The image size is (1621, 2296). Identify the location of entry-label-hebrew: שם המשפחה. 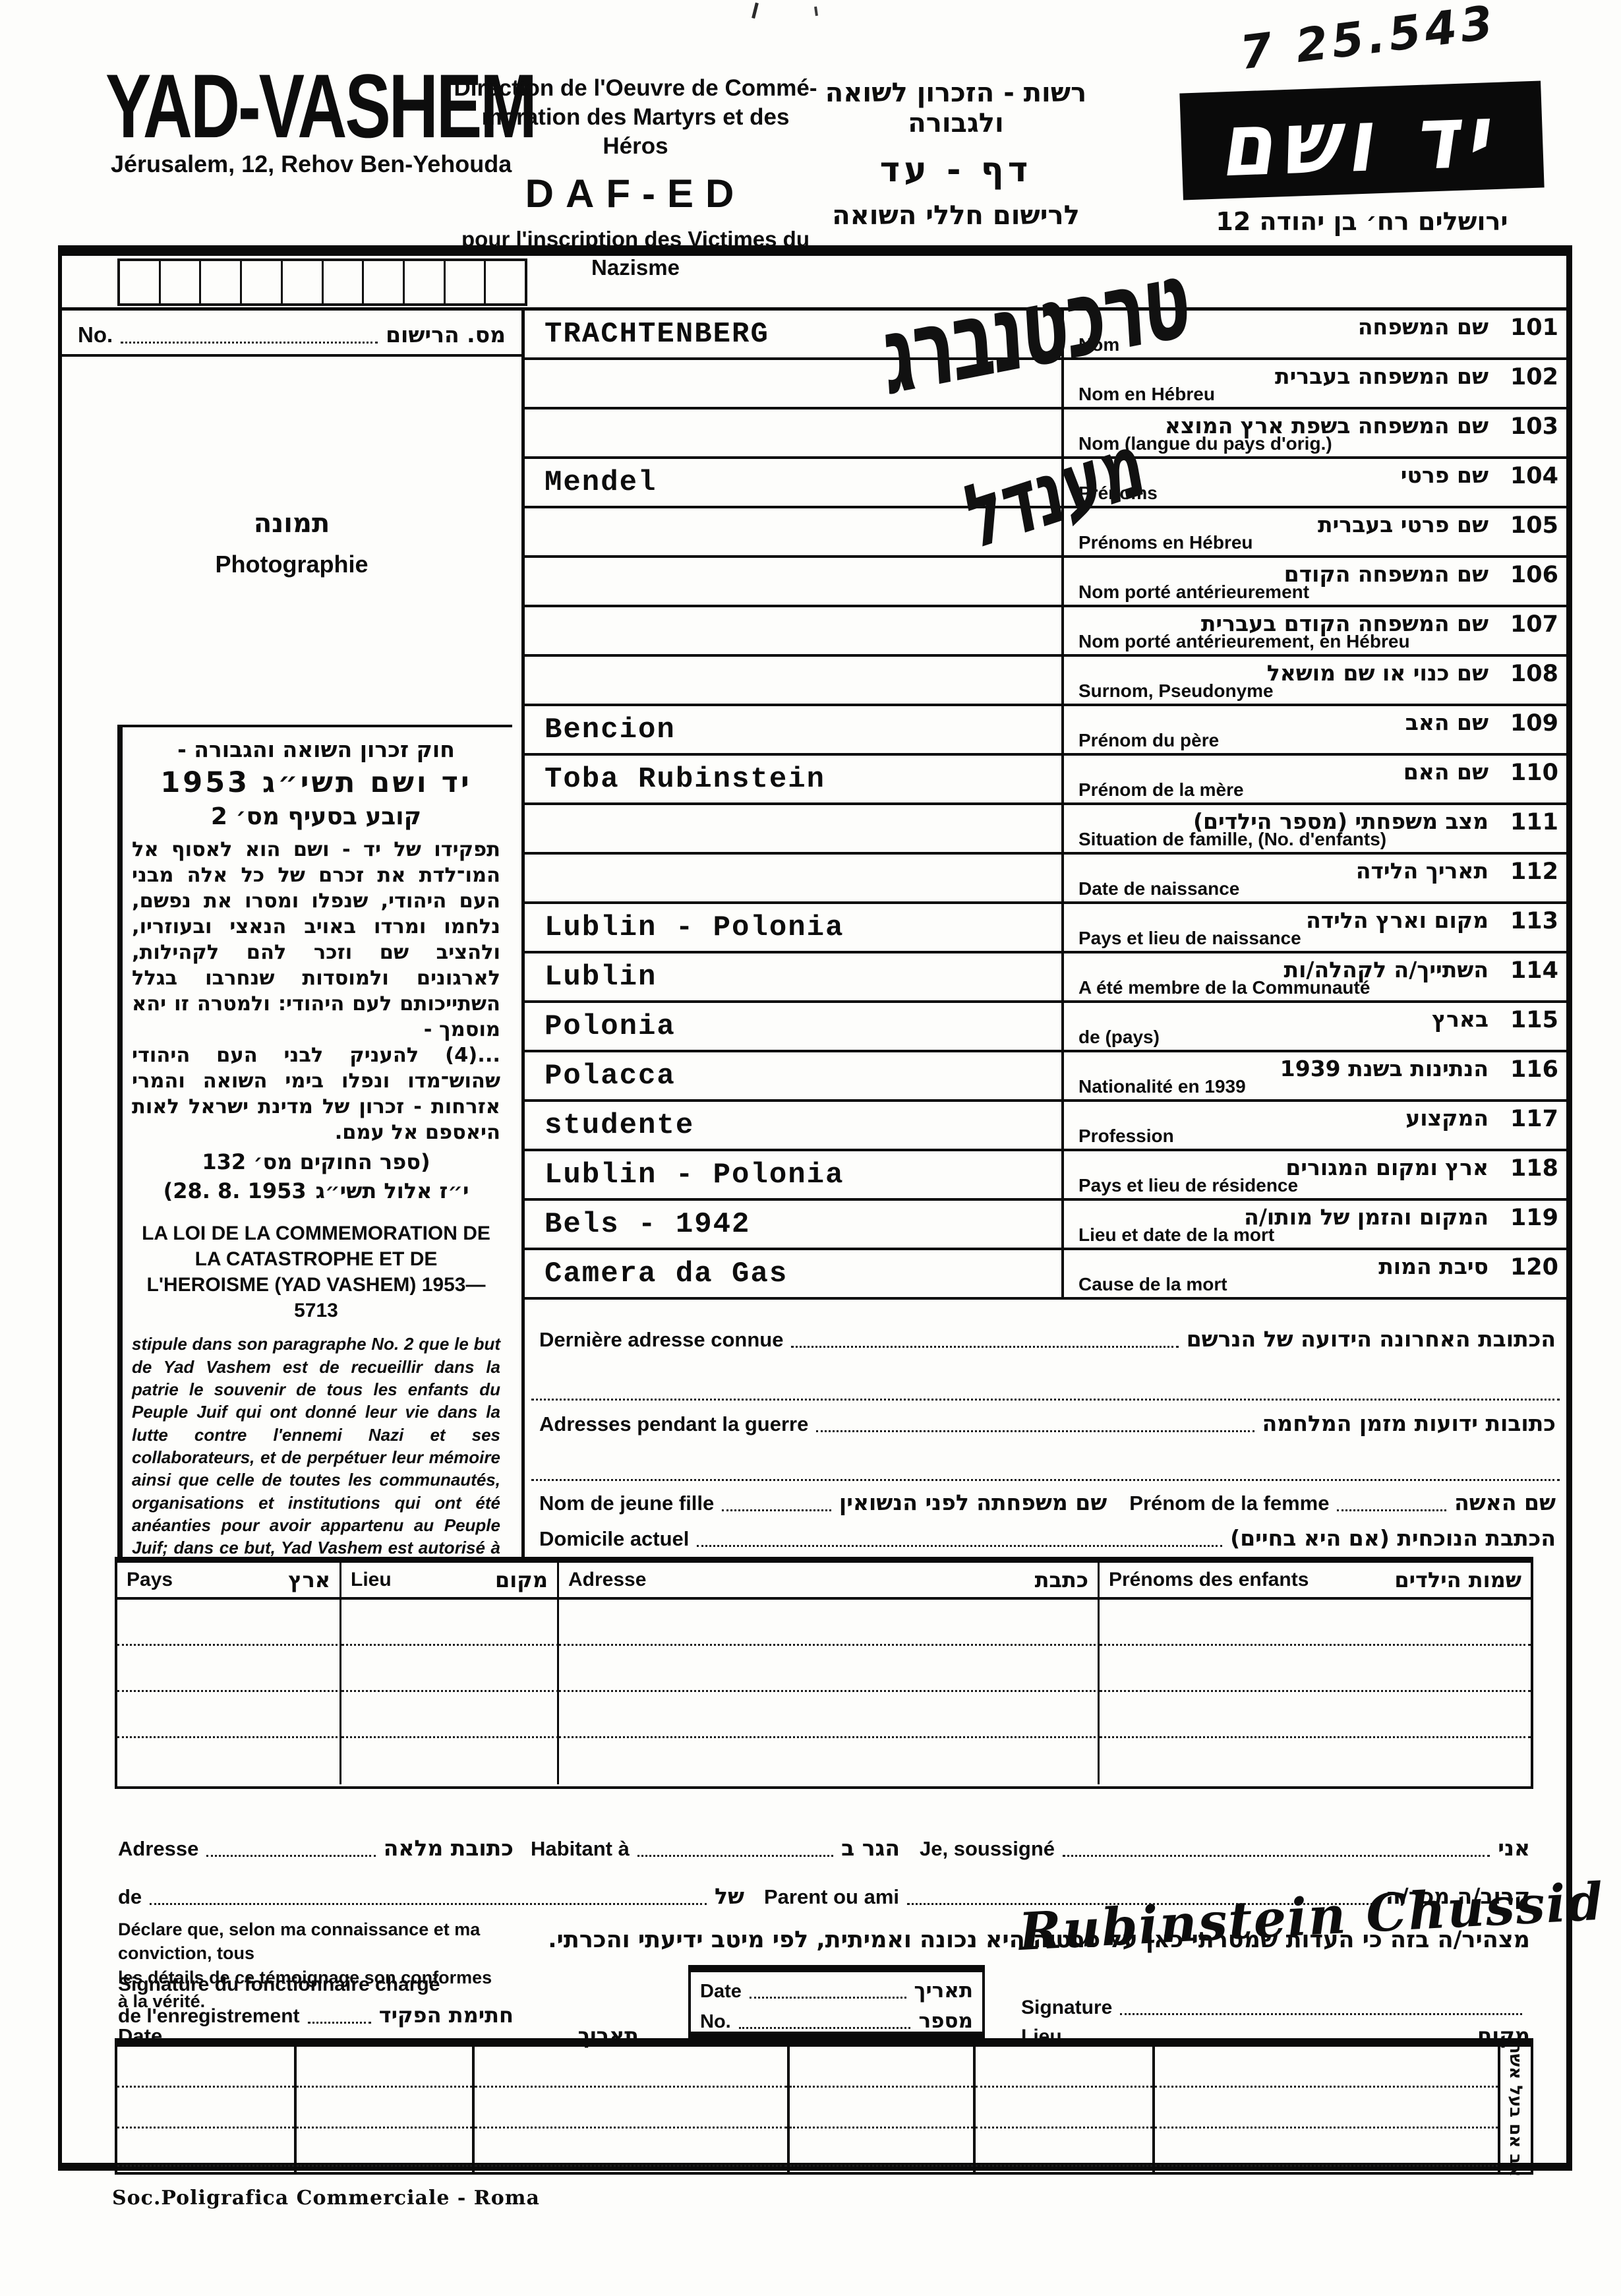
(1423, 327).